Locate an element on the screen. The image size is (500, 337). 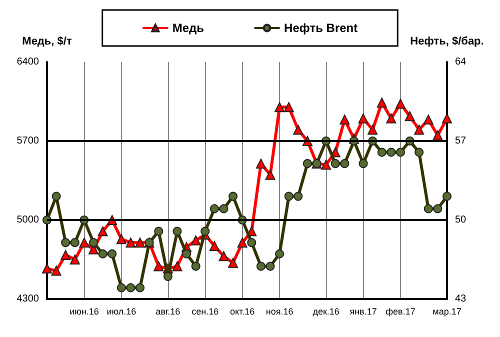
x-tick-label: июн.16 is located at coordinates (84, 311).